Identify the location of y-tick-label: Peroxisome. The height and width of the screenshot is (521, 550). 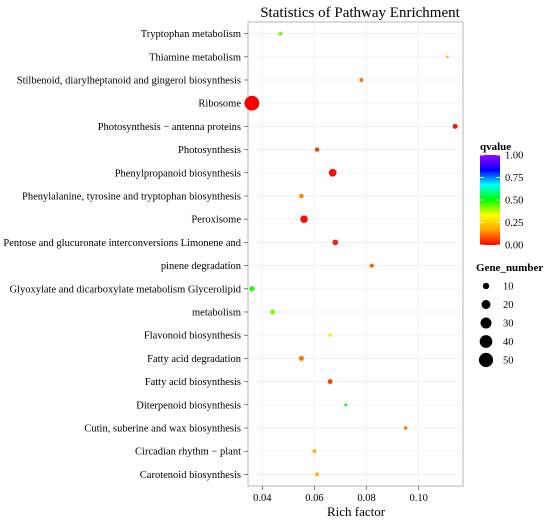
(216, 220).